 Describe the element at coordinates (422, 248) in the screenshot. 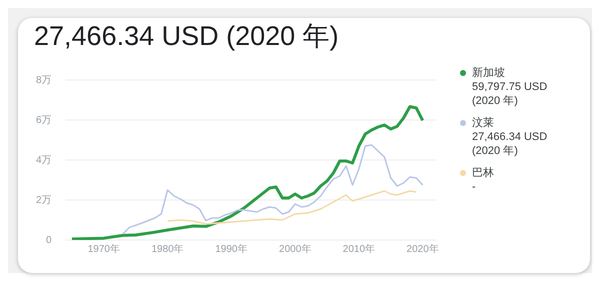

I see `x-tick-label: 2020年` at that location.